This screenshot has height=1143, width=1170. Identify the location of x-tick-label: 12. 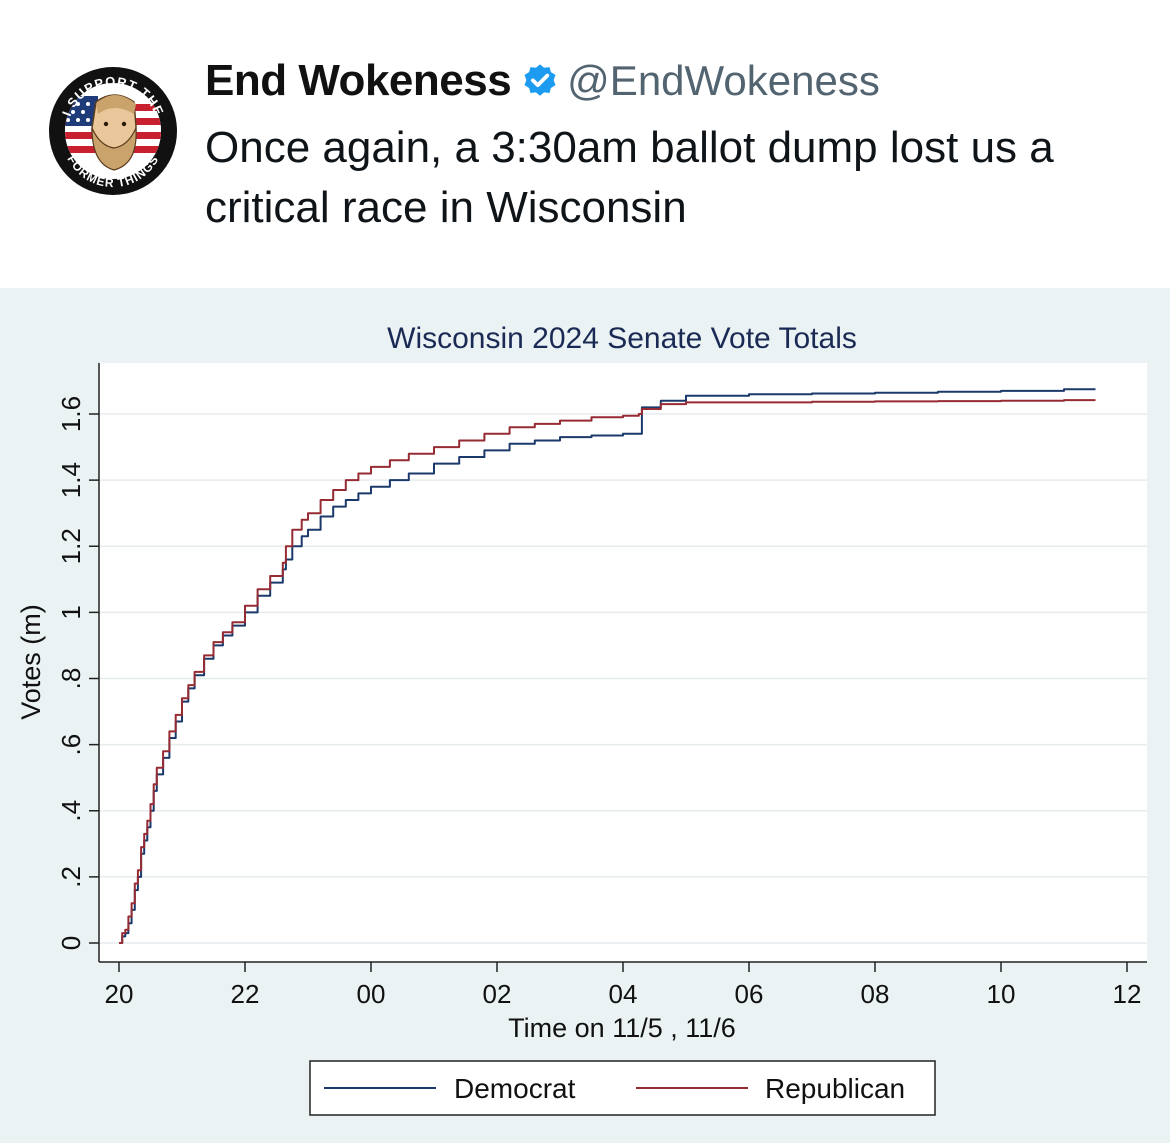
(1127, 994).